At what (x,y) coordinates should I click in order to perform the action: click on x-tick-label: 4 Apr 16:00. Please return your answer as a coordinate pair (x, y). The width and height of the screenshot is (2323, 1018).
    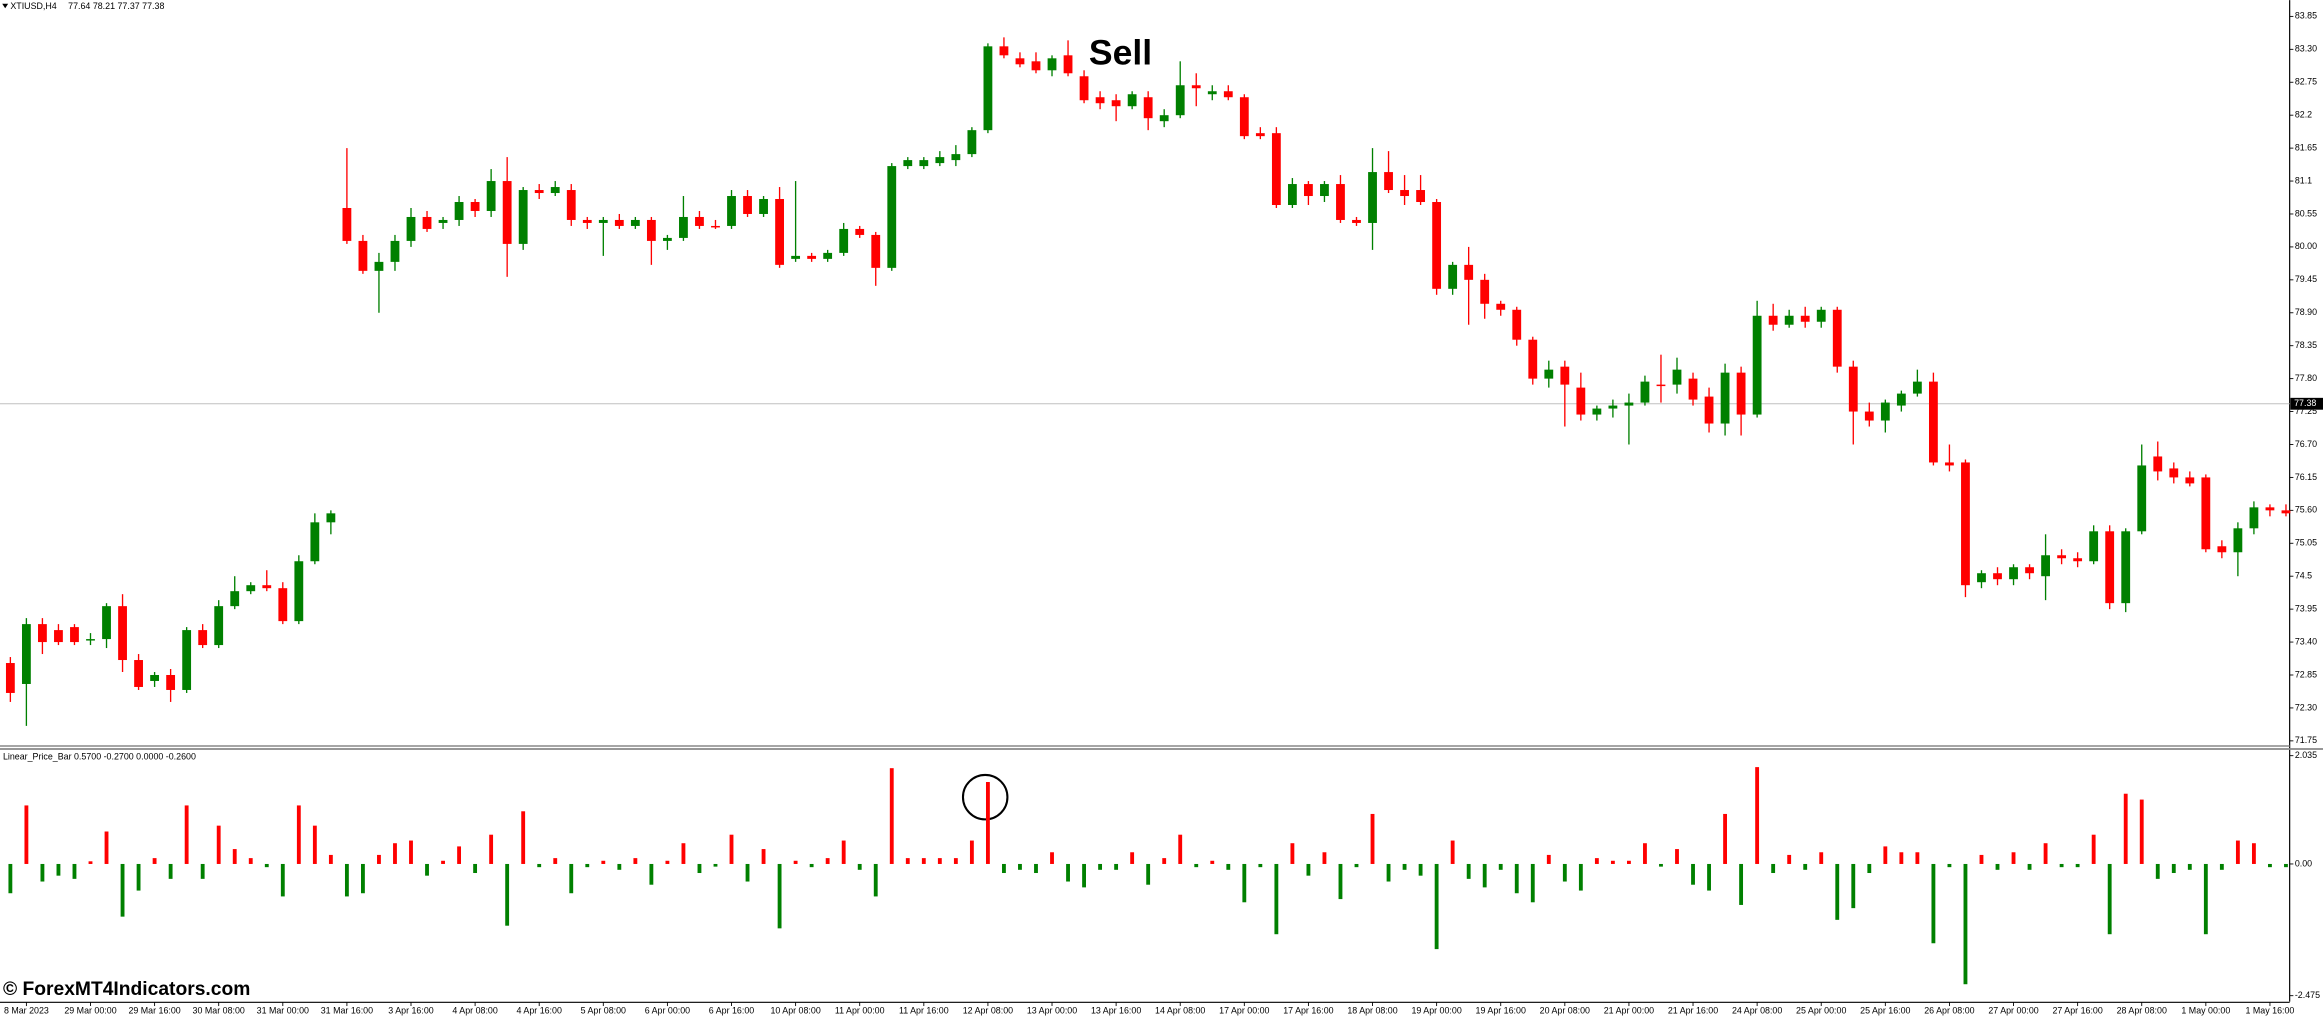
    Looking at the image, I should click on (539, 1011).